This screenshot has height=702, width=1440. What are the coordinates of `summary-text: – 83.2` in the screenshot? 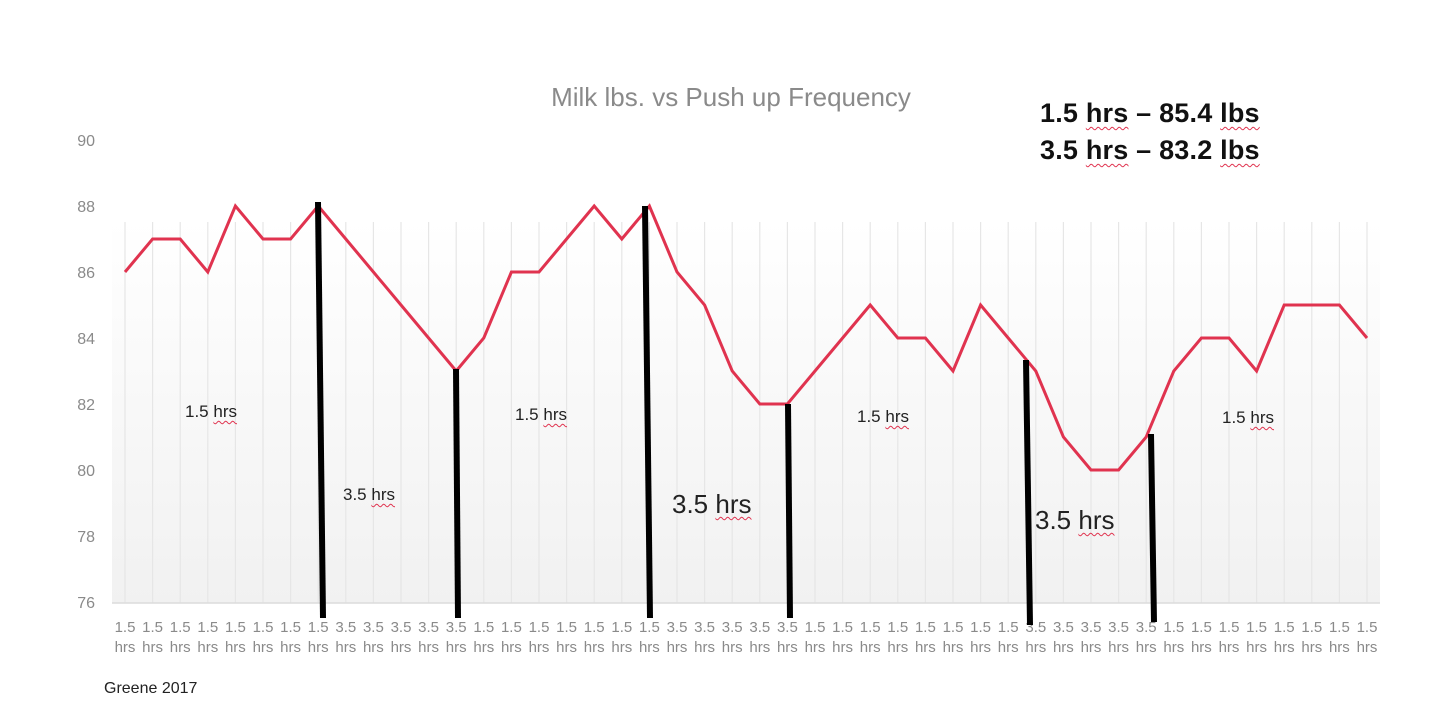 It's located at (1174, 150).